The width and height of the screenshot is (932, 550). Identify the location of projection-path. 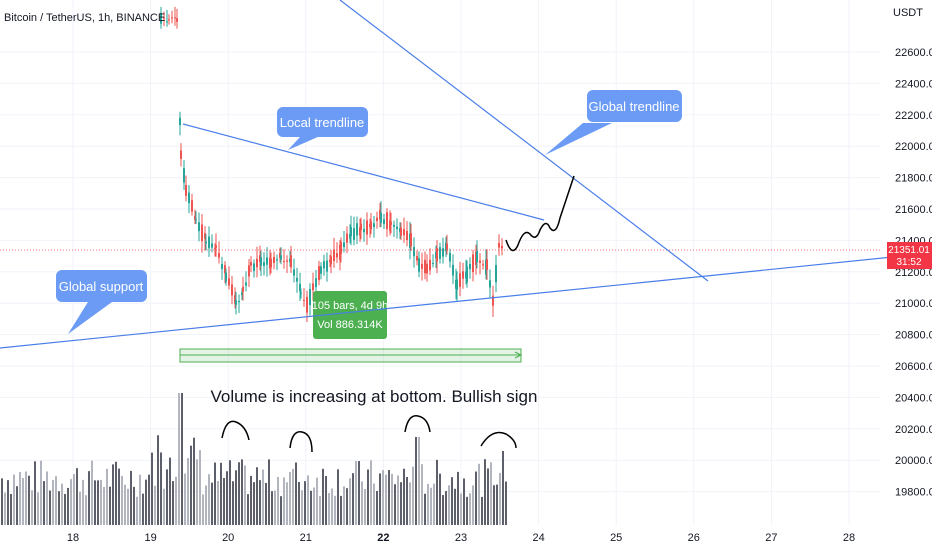
(540, 213).